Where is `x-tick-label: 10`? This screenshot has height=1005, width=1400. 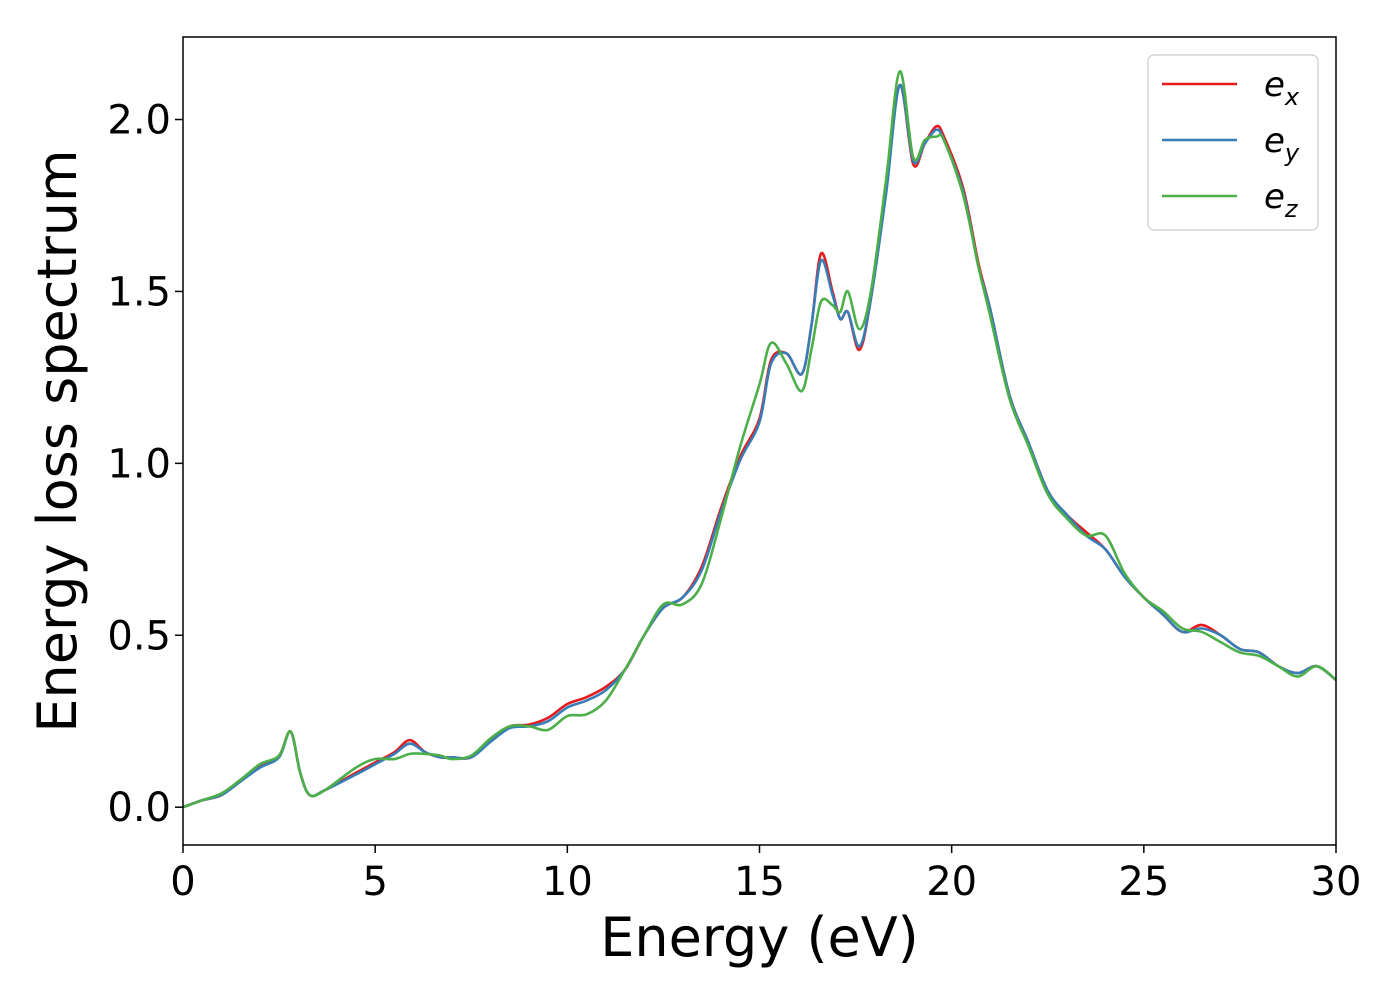
x-tick-label: 10 is located at coordinates (567, 882).